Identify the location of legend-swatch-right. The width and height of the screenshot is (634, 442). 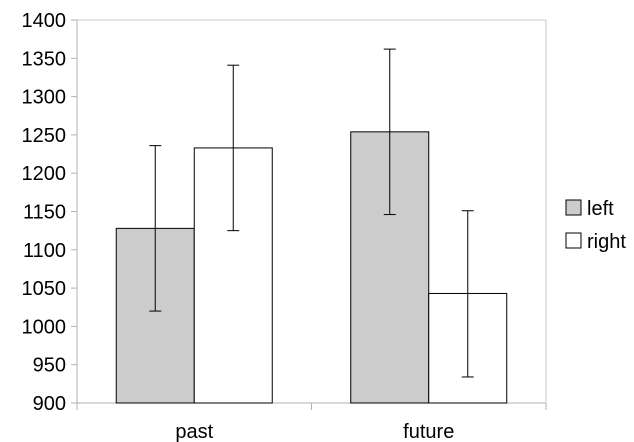
(573, 240).